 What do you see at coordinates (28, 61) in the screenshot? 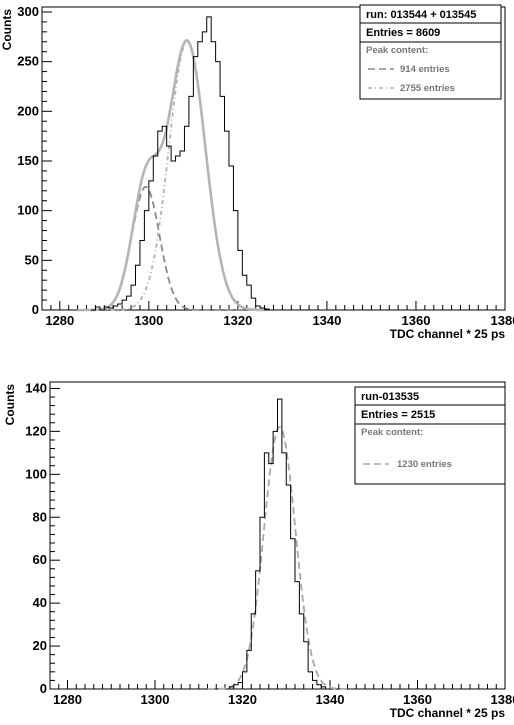
I see `y-tick-label: 250` at bounding box center [28, 61].